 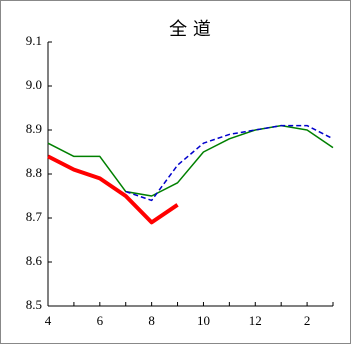 What do you see at coordinates (34, 172) in the screenshot?
I see `y-tick-label: 8.8` at bounding box center [34, 172].